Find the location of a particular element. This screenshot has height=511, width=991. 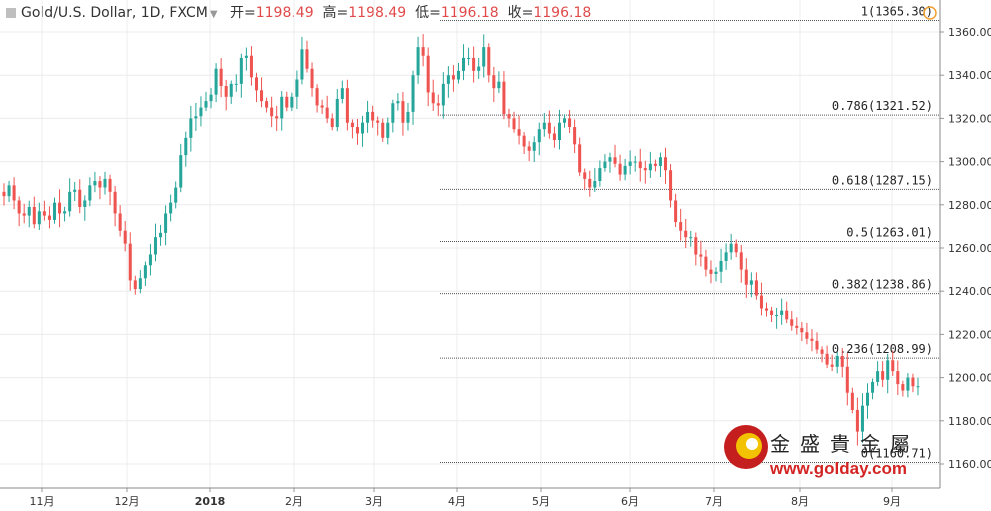

x-tick-label: 2018 is located at coordinates (210, 501).